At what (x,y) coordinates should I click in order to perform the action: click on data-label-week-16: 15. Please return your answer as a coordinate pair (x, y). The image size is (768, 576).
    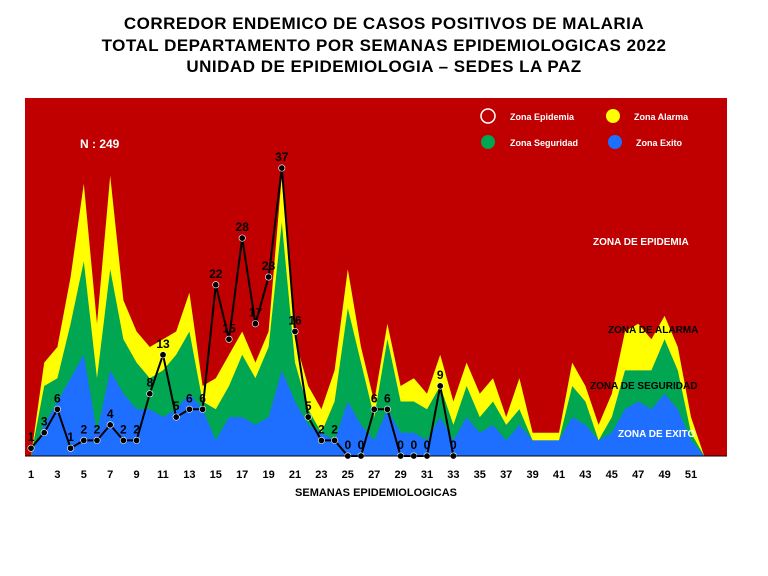
    Looking at the image, I should click on (229, 328).